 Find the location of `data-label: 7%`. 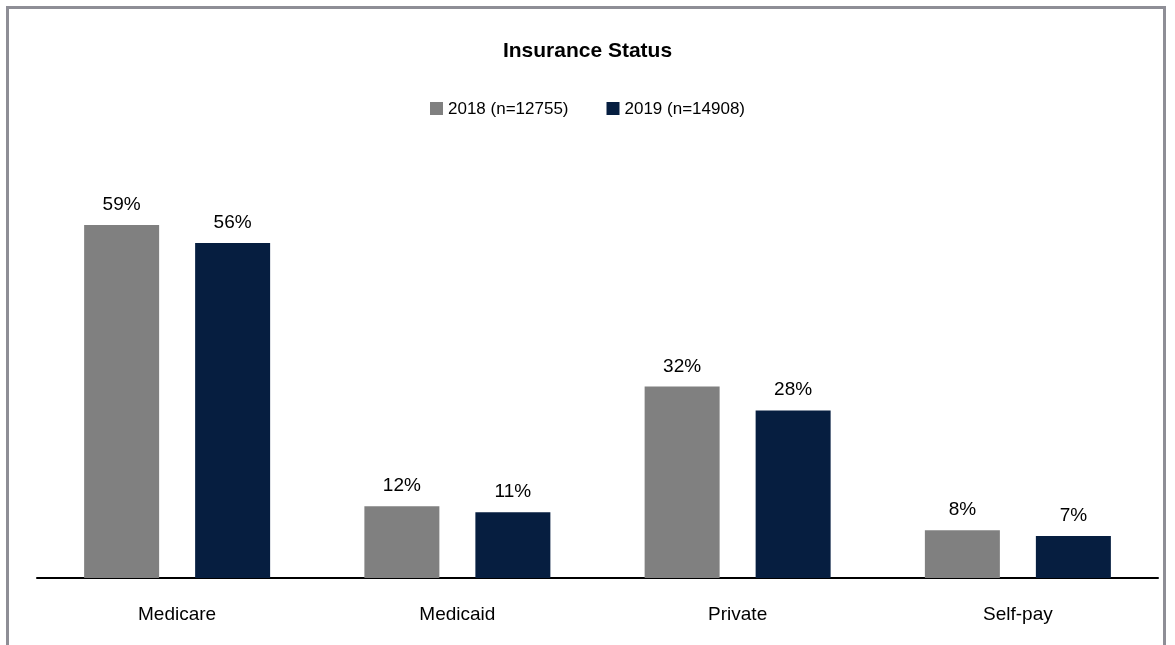

data-label: 7% is located at coordinates (1073, 515).